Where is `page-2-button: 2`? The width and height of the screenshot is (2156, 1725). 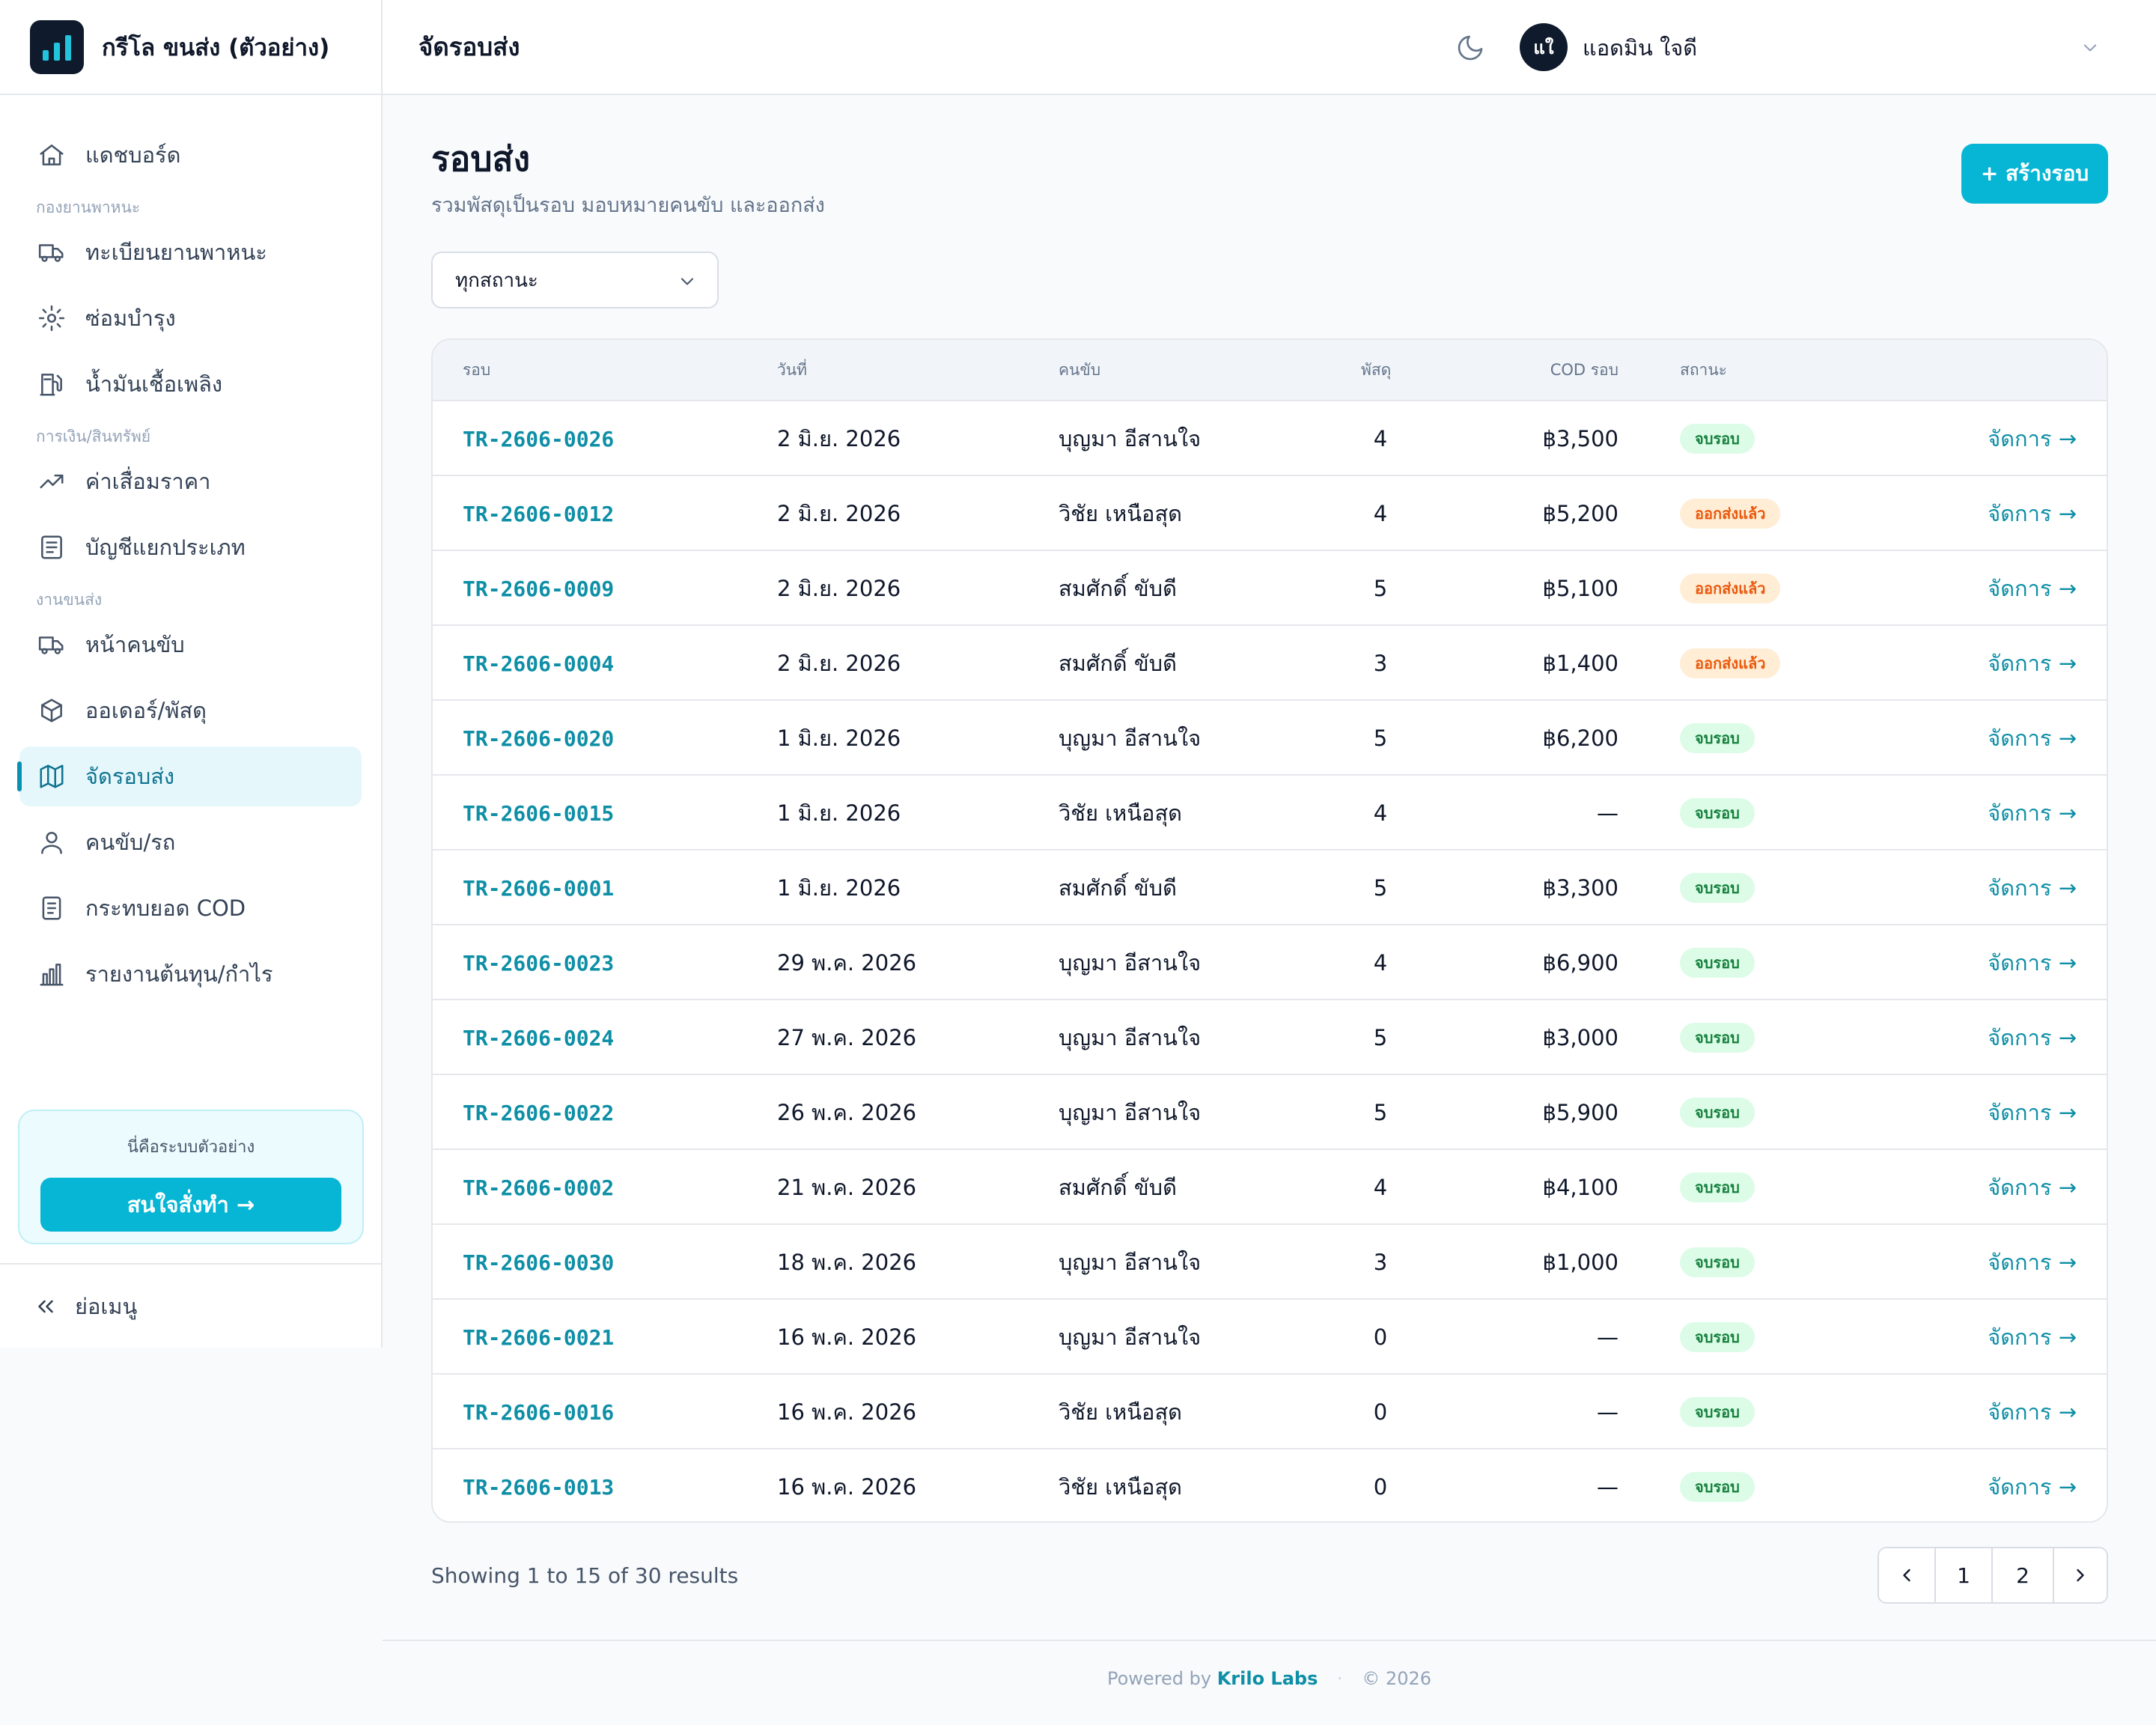
page-2-button: 2 is located at coordinates (2024, 1575).